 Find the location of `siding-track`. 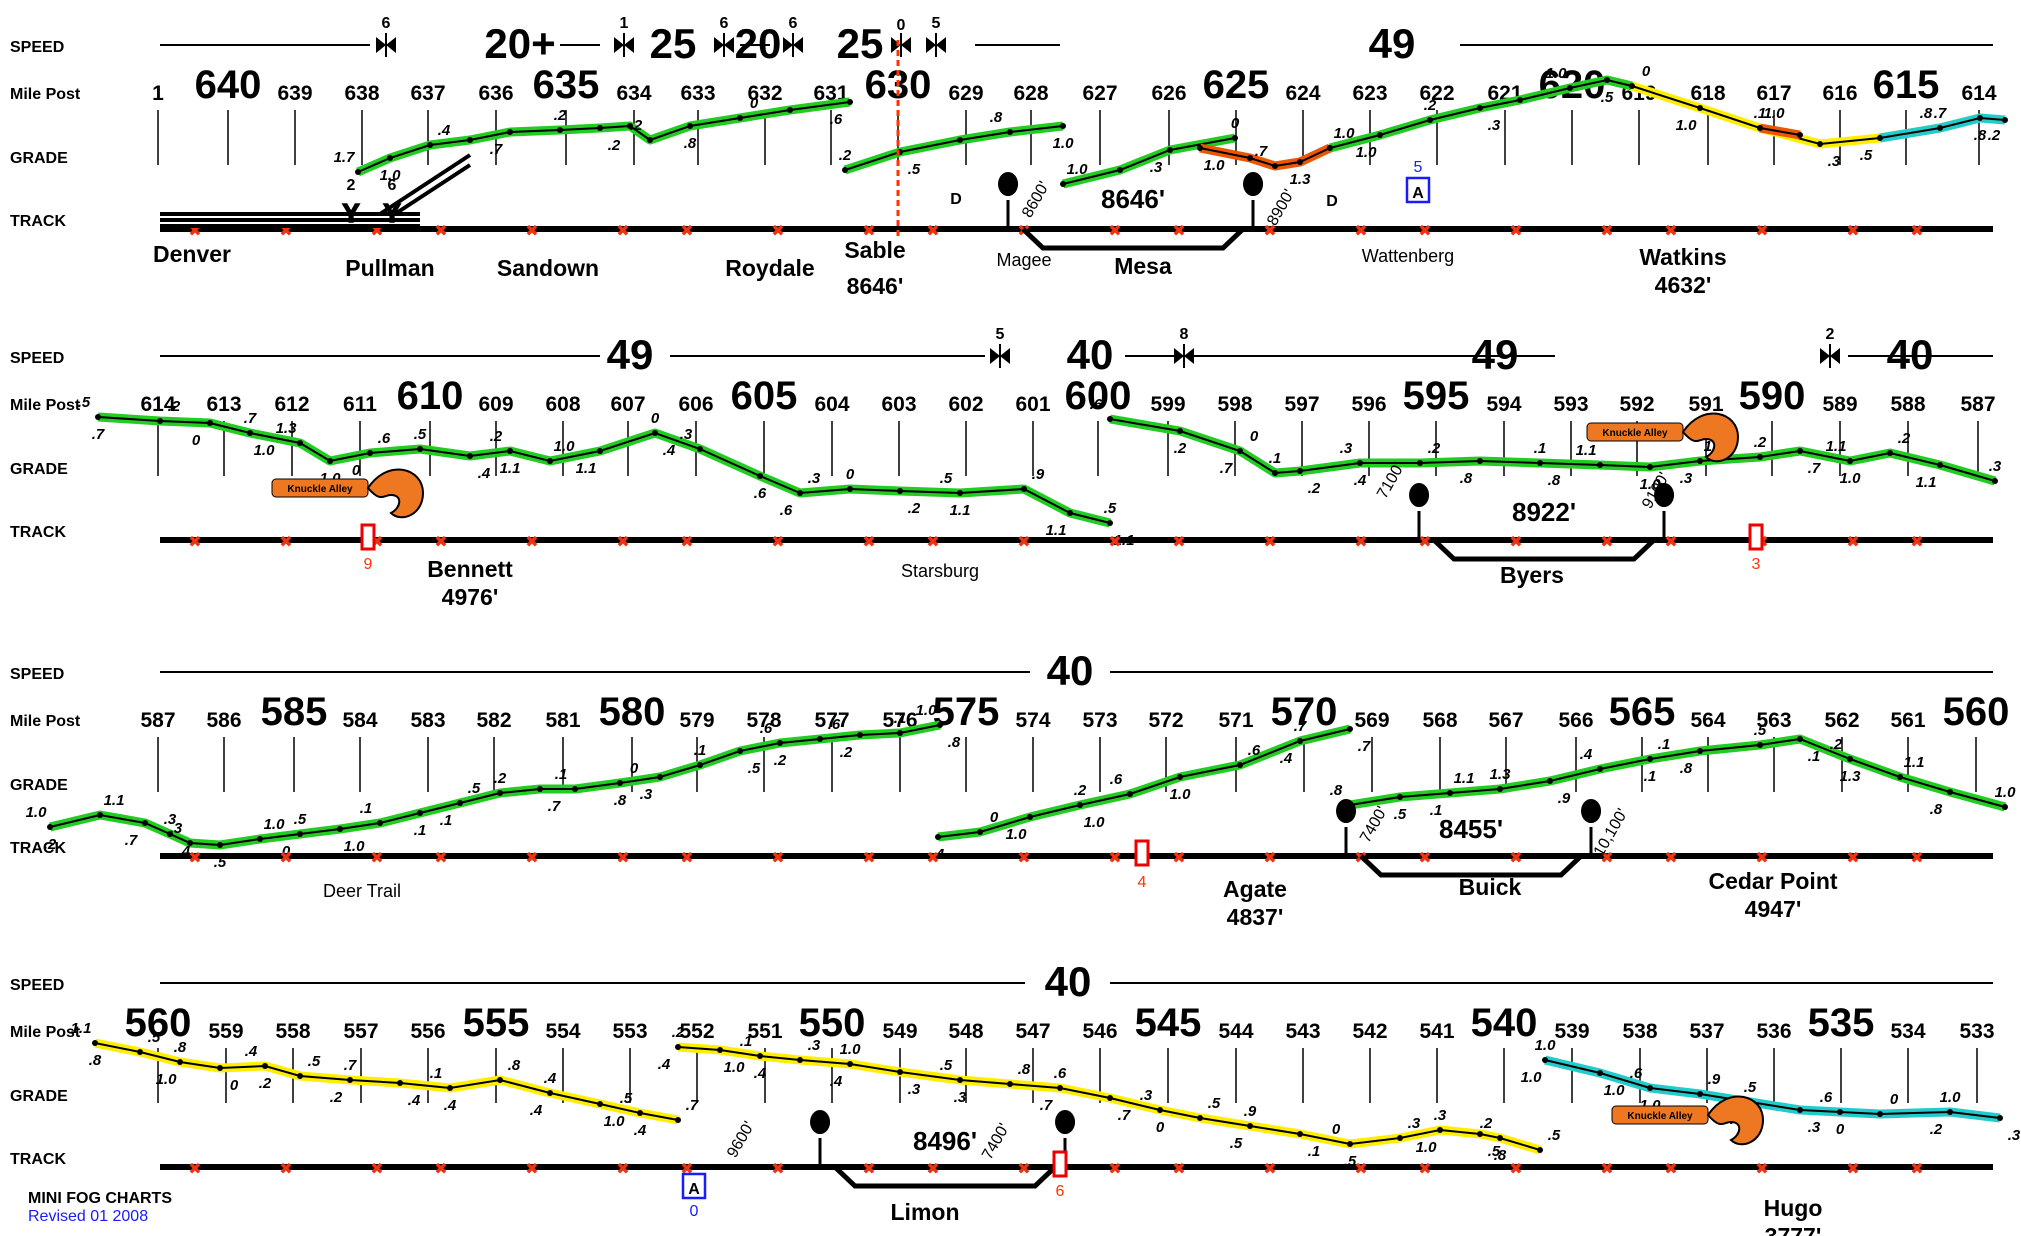

siding-track is located at coordinates (1133, 239).